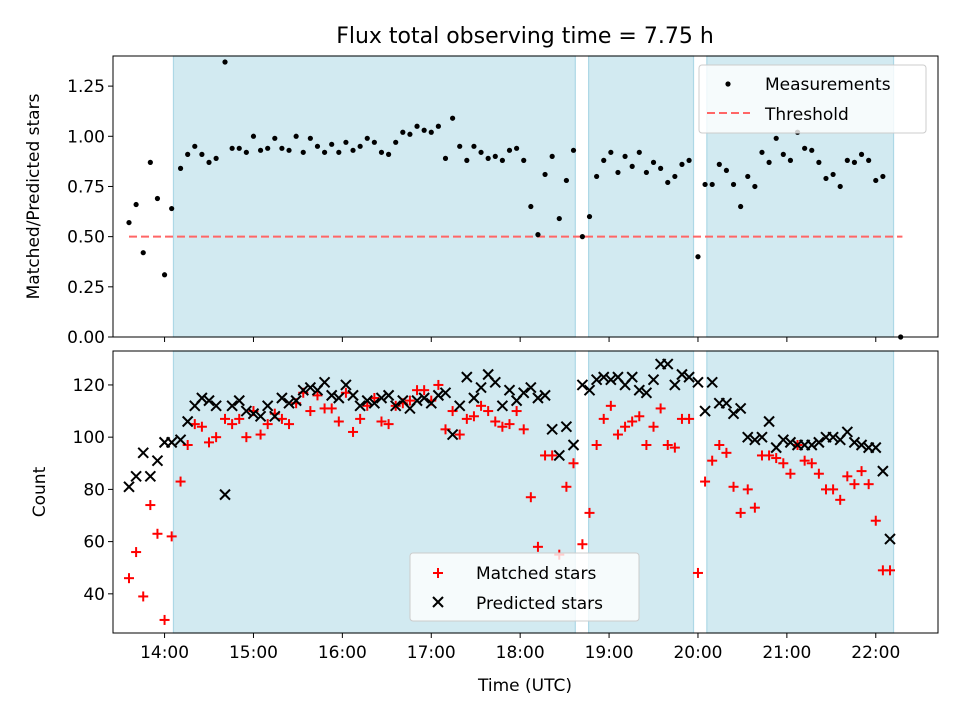  Describe the element at coordinates (875, 653) in the screenshot. I see `bottom-xtick-label: 22:00` at that location.